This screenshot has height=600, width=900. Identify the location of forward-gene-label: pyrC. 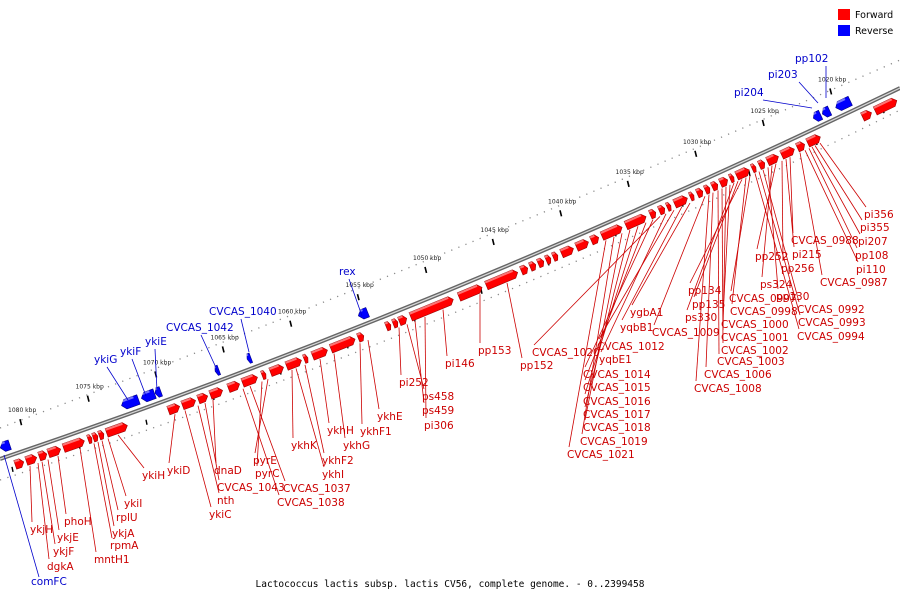
(267, 474).